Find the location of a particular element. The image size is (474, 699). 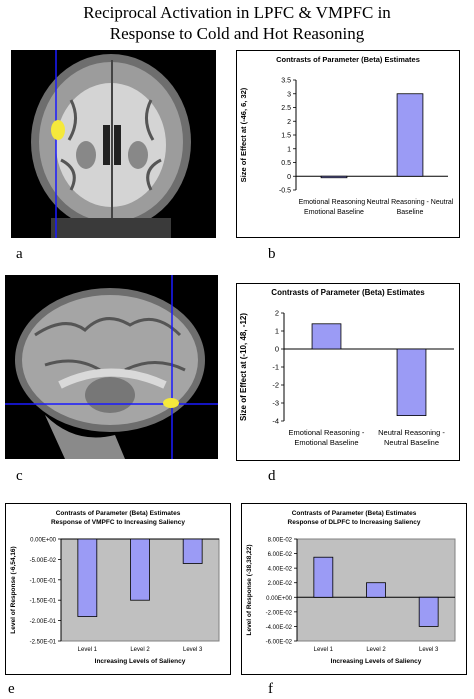

y-tick-label: 3 is located at coordinates (289, 94).